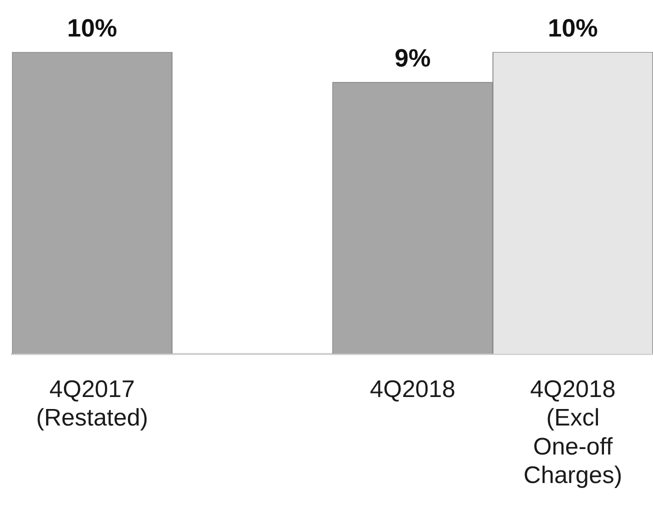 The width and height of the screenshot is (653, 523). I want to click on x-tick-label: 4Q2018, so click(413, 389).